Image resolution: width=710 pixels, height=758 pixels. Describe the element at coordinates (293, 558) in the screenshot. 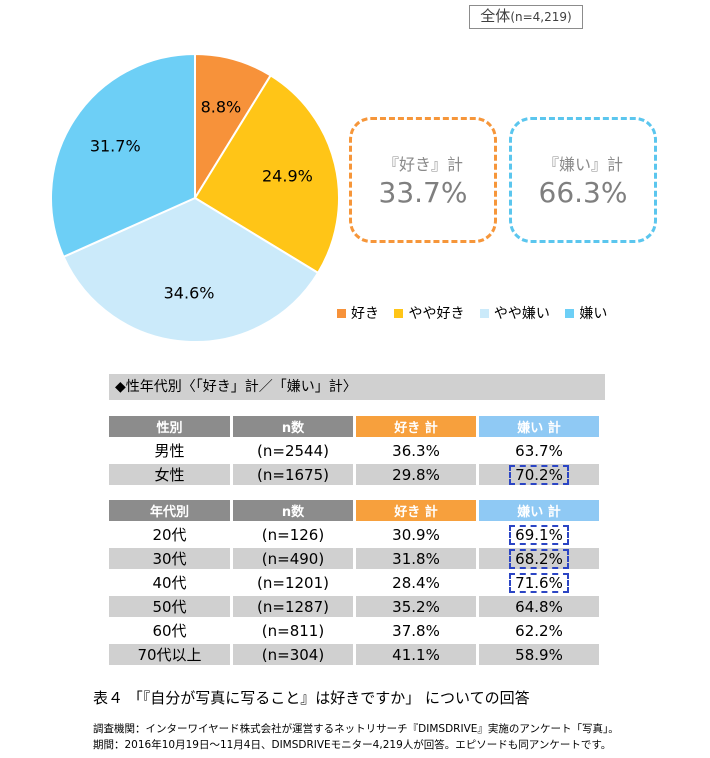

I see `table-cell: (n=490)` at that location.